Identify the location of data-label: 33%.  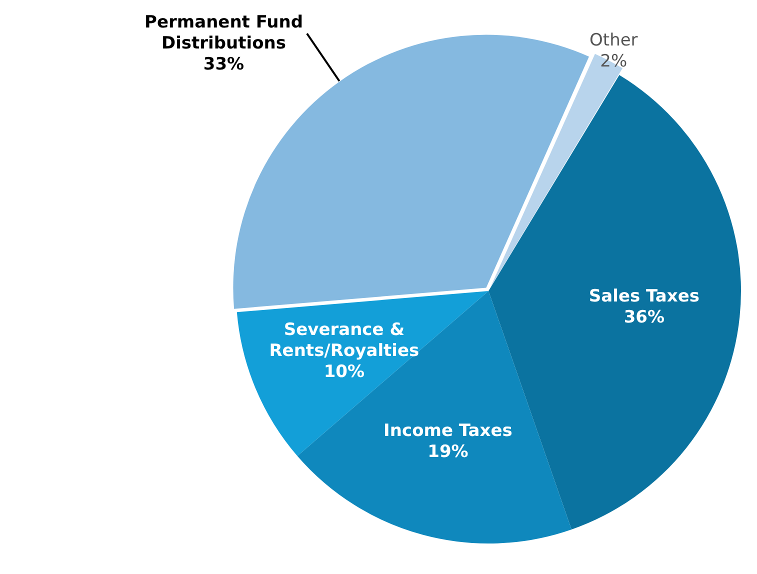
(223, 64).